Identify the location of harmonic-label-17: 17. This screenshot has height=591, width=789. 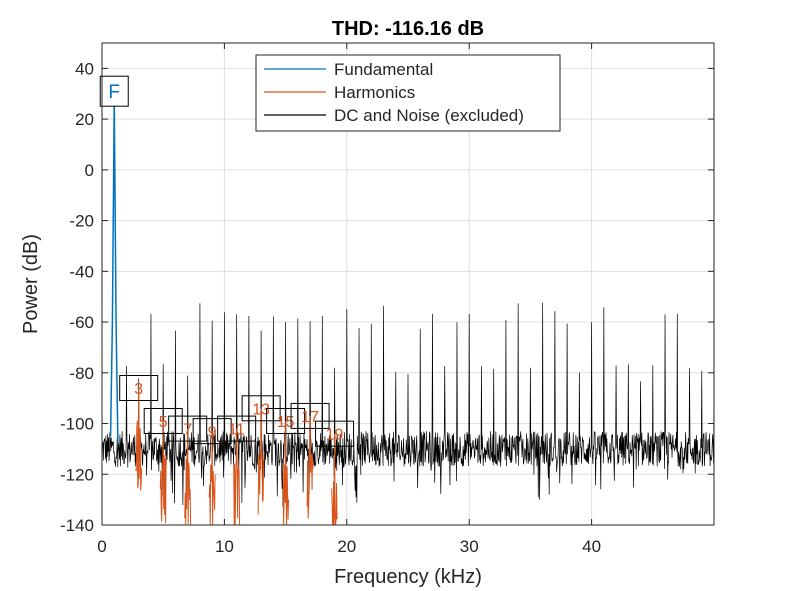
(310, 417).